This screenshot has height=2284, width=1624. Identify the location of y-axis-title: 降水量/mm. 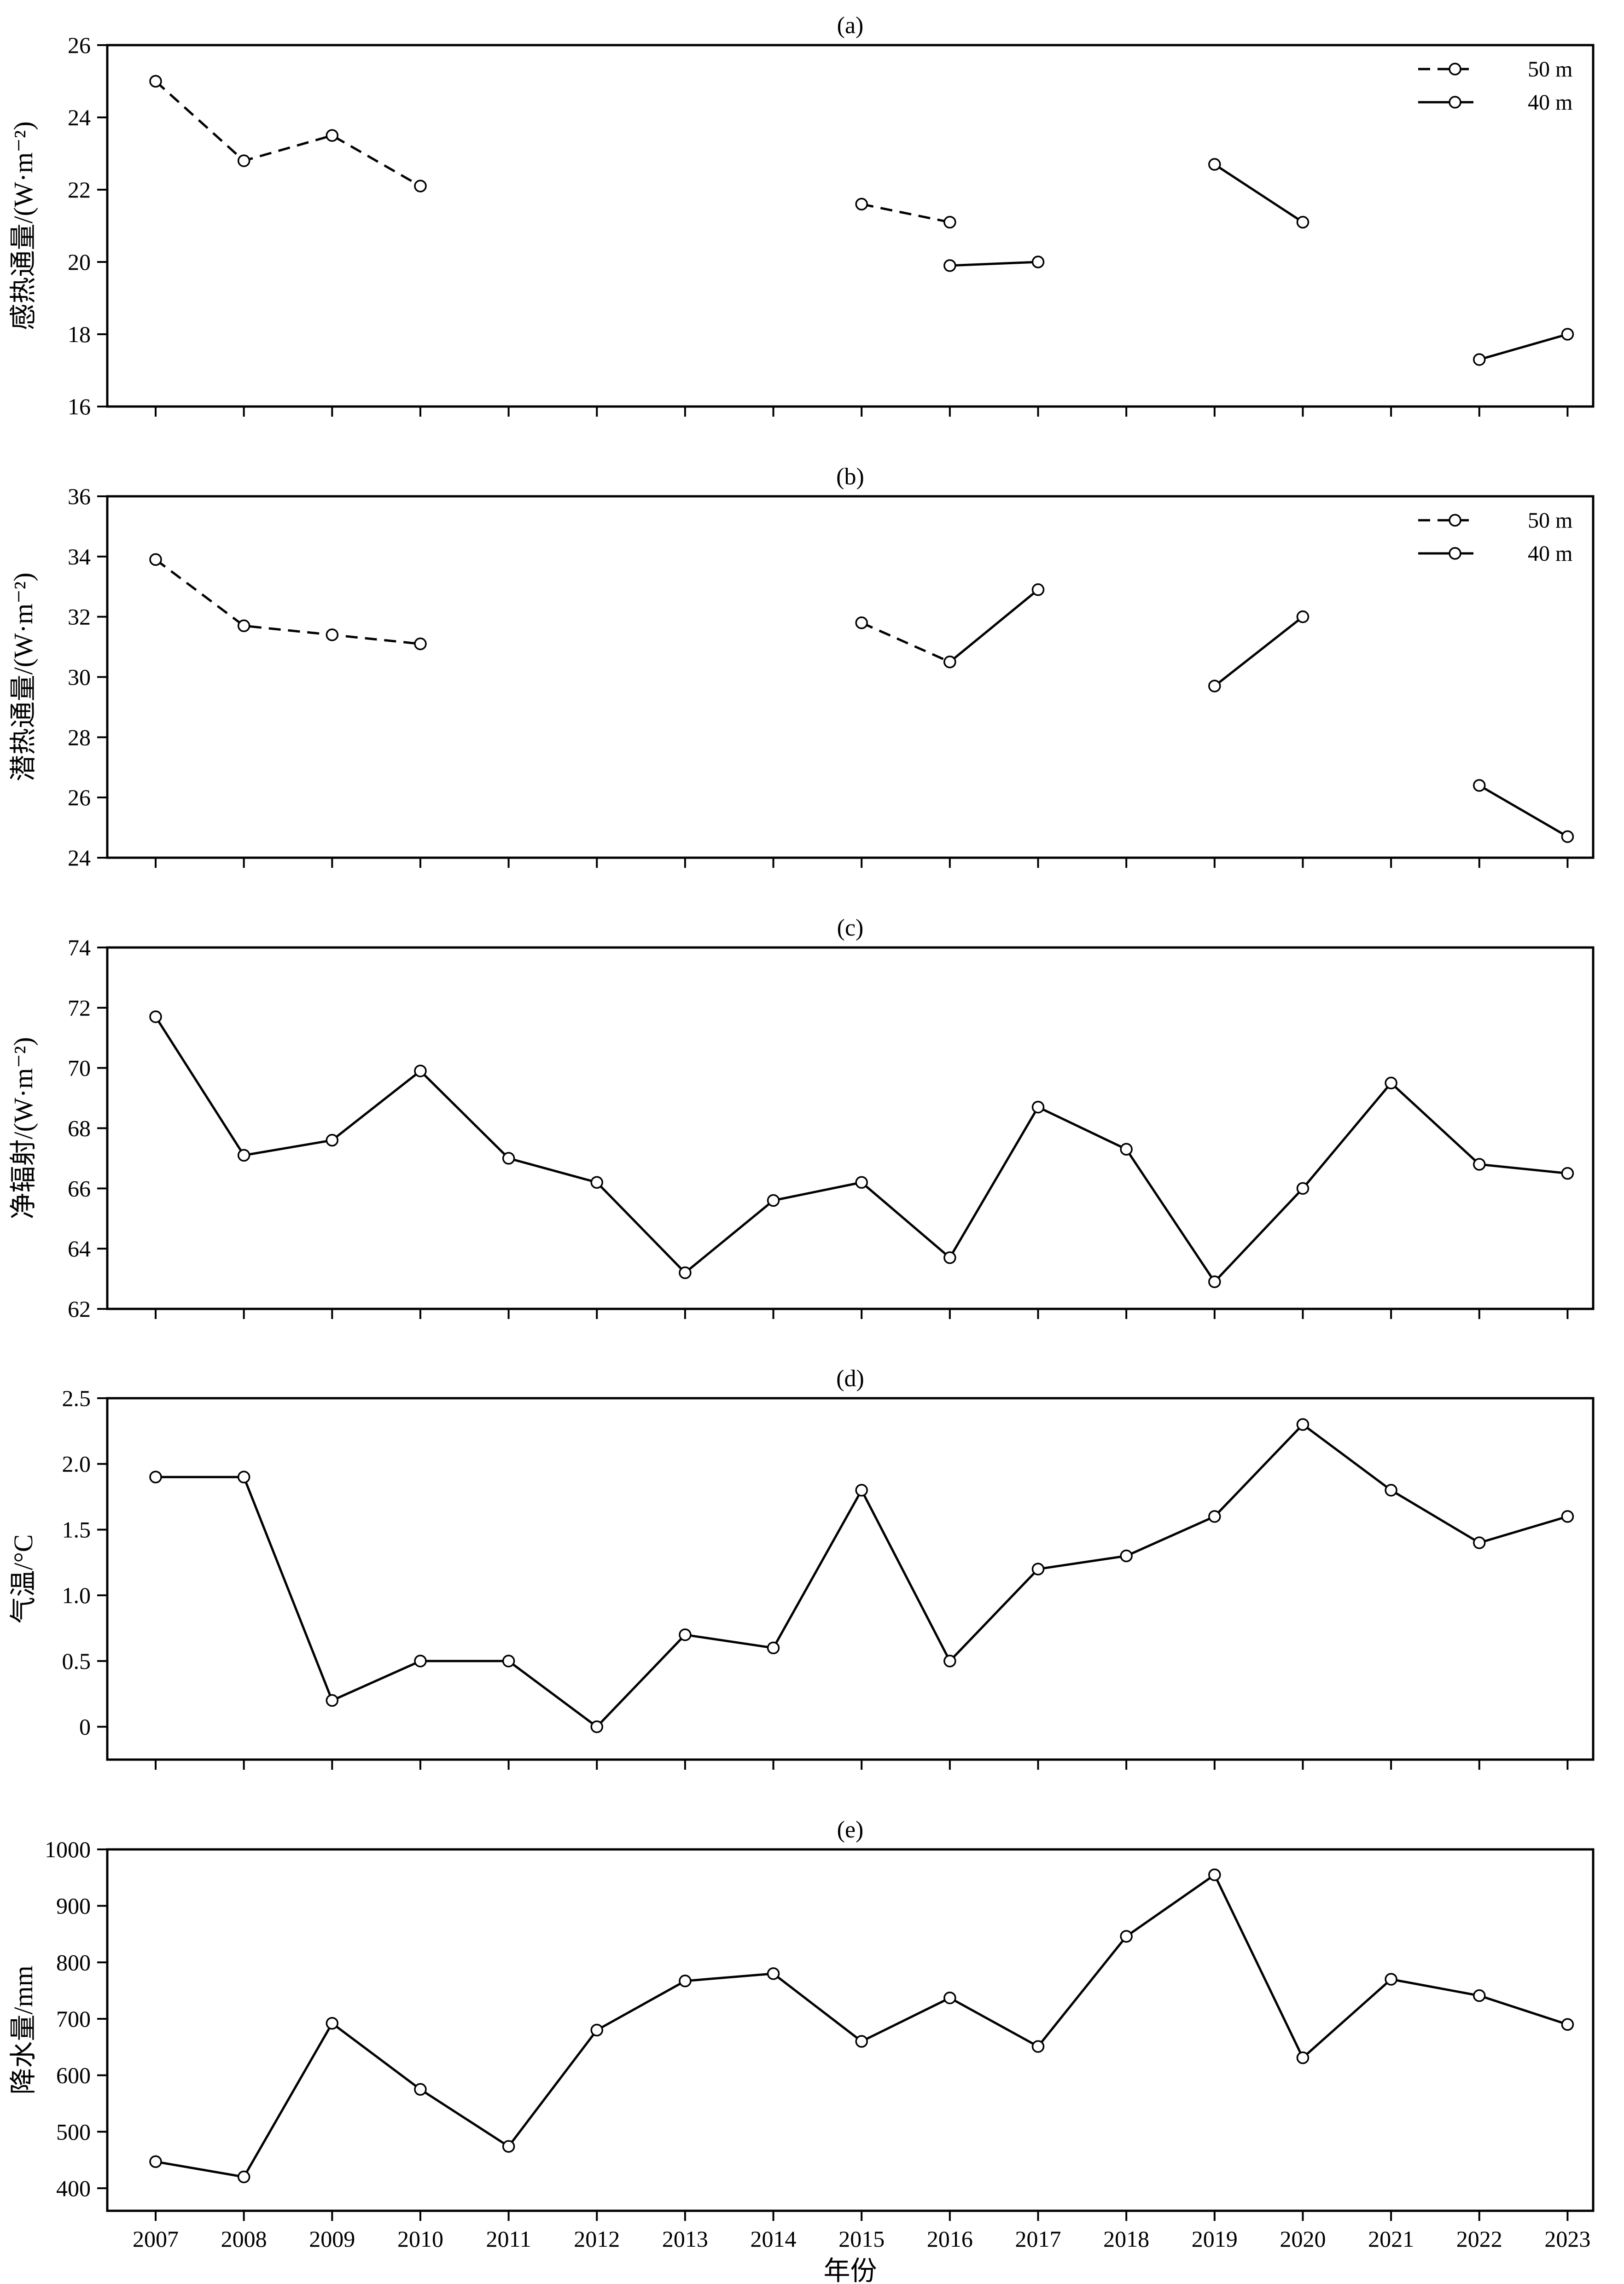
(23, 2030).